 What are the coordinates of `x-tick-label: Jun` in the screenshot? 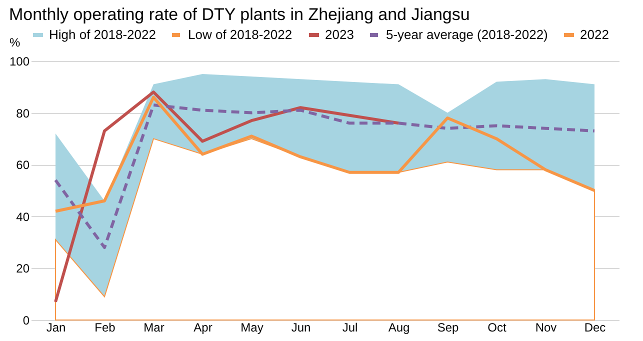 It's located at (301, 327).